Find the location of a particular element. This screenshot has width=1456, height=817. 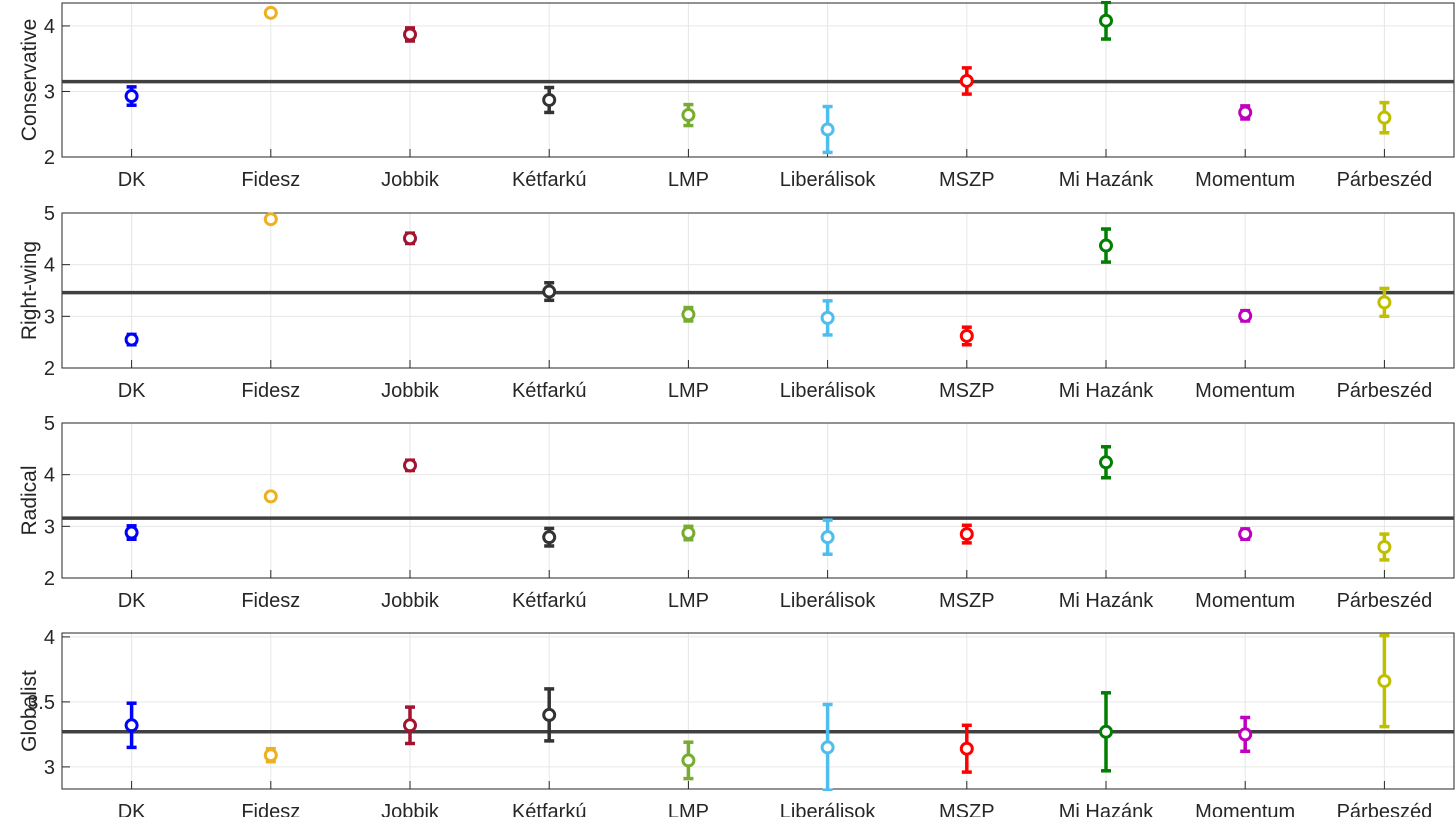

y-tick-label: 5 is located at coordinates (49, 424).